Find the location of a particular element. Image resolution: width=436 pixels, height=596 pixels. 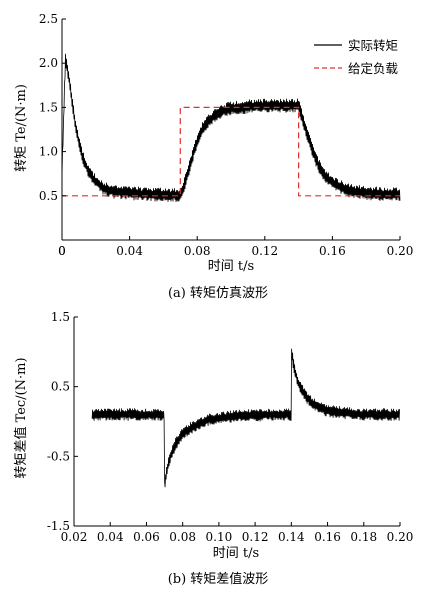

x-tick-label: 0.06 is located at coordinates (146, 537).